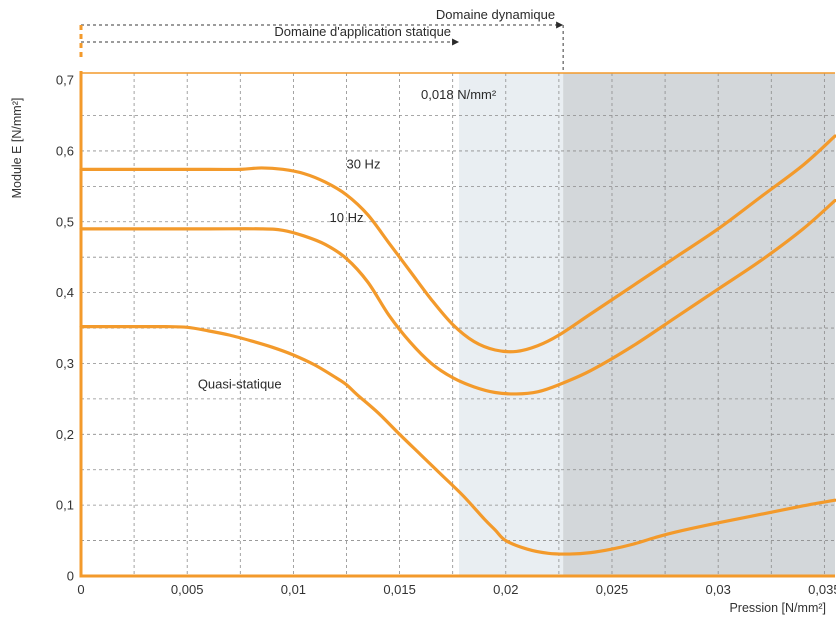 This screenshot has height=623, width=836. I want to click on series-label-2: Quasi-statique, so click(240, 383).